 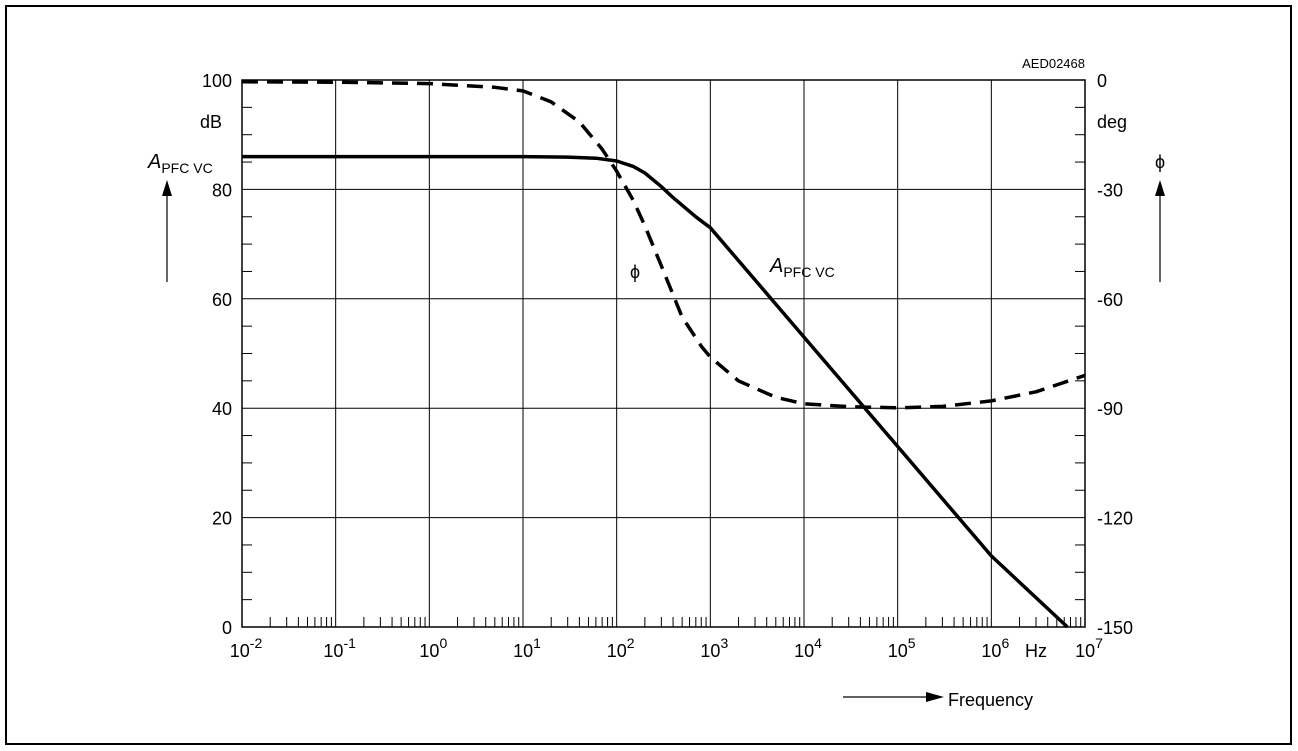 I want to click on y-right-tick-label: -60, so click(x=1110, y=300).